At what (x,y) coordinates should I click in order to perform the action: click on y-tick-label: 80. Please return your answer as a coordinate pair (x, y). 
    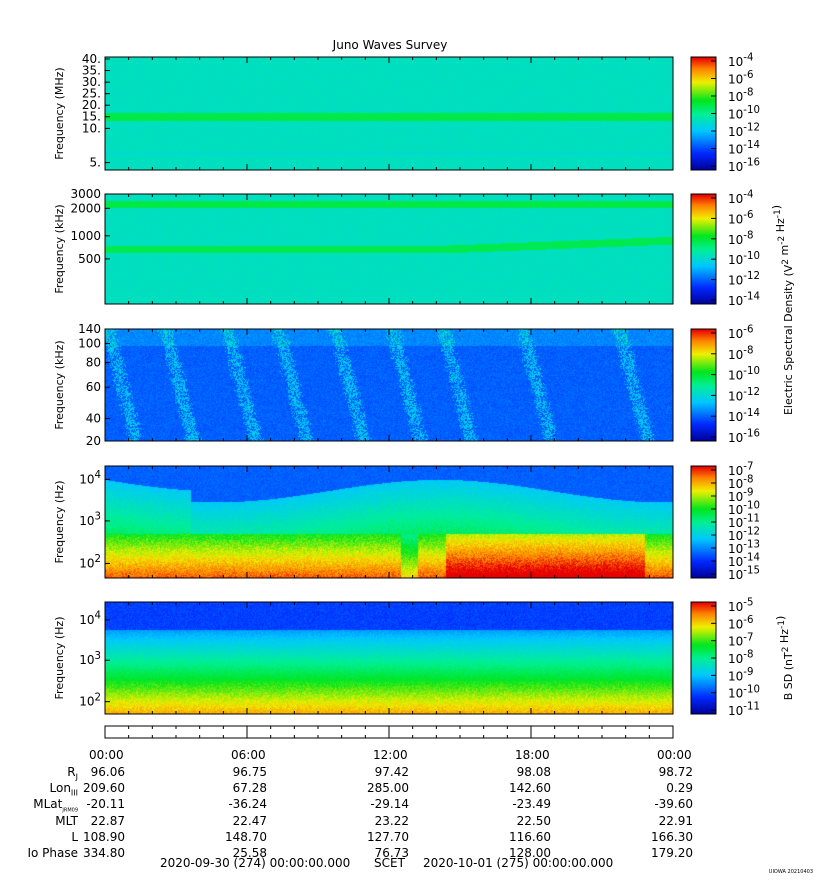
    Looking at the image, I should click on (93, 363).